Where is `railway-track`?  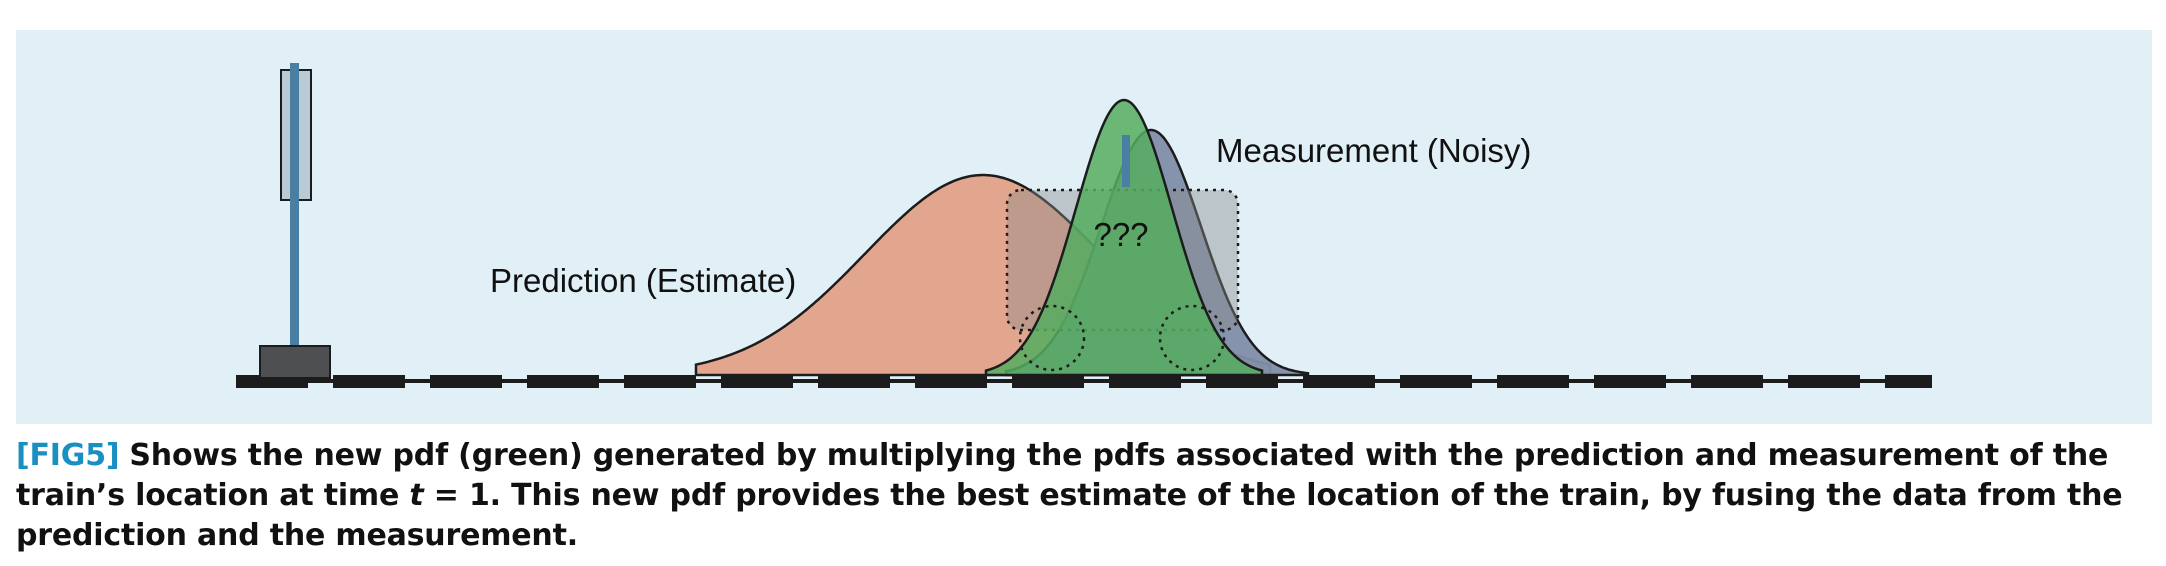
railway-track is located at coordinates (1084, 381).